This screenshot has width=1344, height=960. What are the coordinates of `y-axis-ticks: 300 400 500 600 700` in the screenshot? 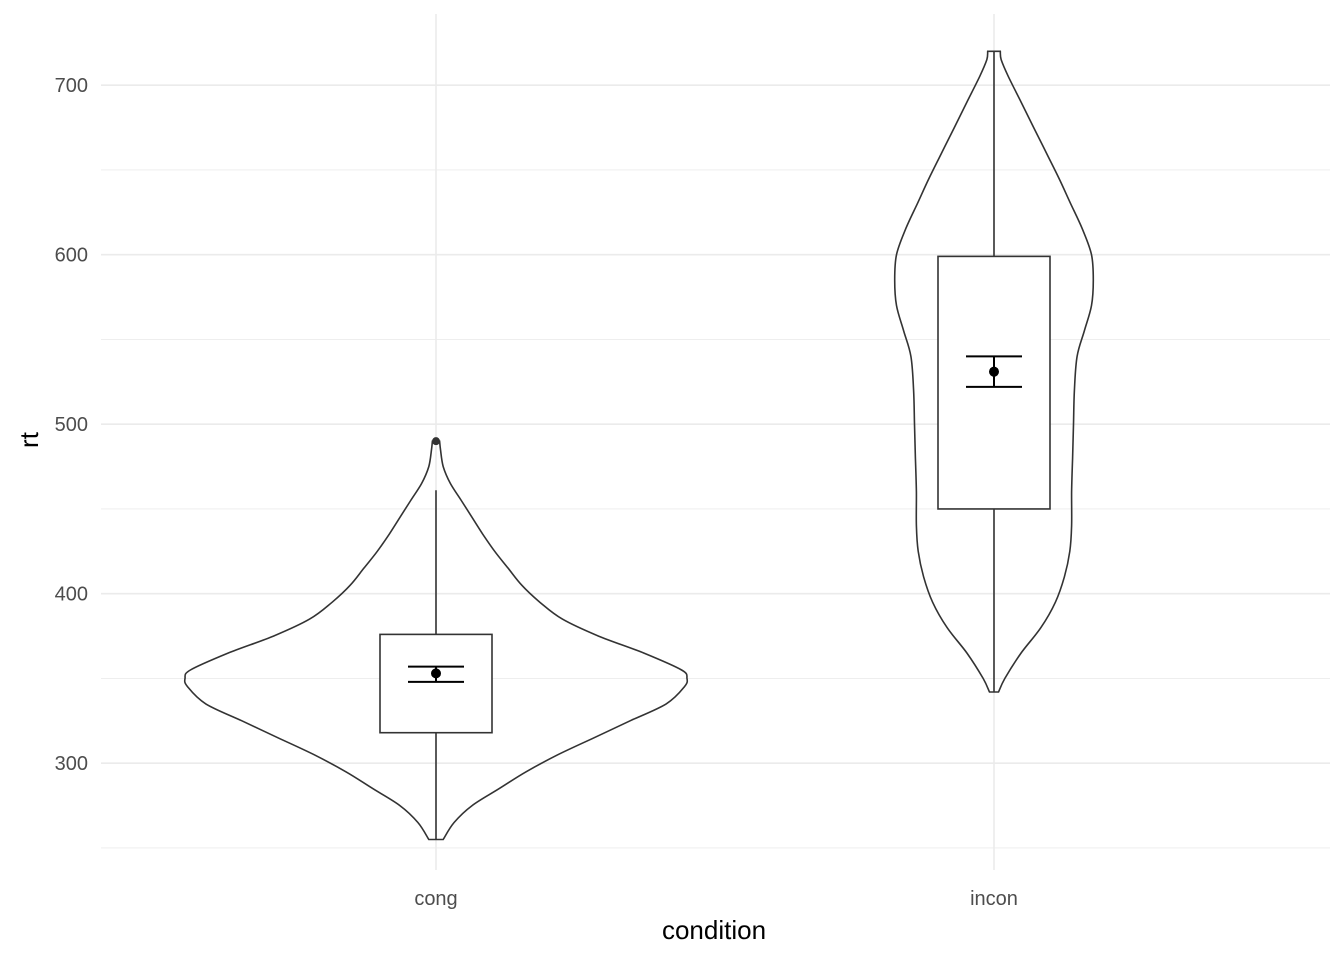 It's located at (71, 425).